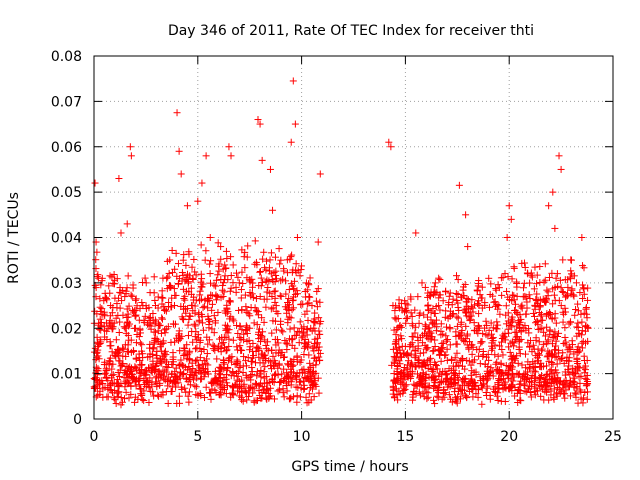 The width and height of the screenshot is (640, 480). What do you see at coordinates (66, 375) in the screenshot?
I see `y-tick-label: 0.01` at bounding box center [66, 375].